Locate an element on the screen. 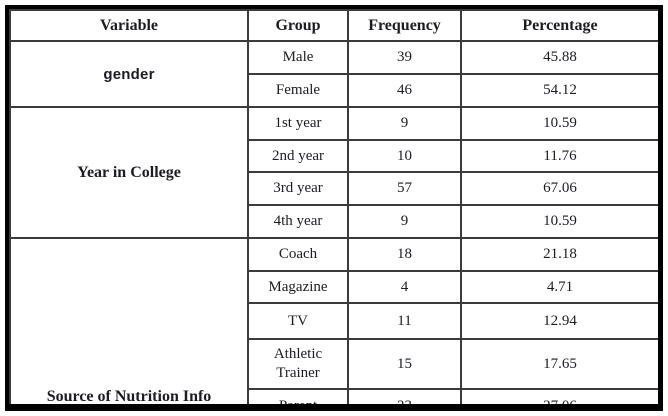 The width and height of the screenshot is (668, 416). percentage-cell: 54.12 is located at coordinates (559, 90).